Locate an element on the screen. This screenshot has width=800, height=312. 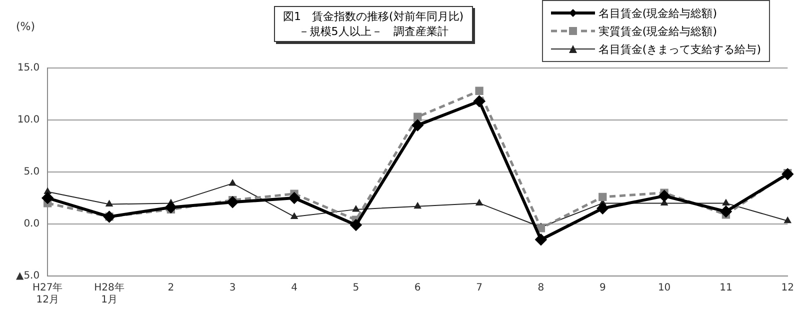
x-tick-label: 8 is located at coordinates (541, 288).